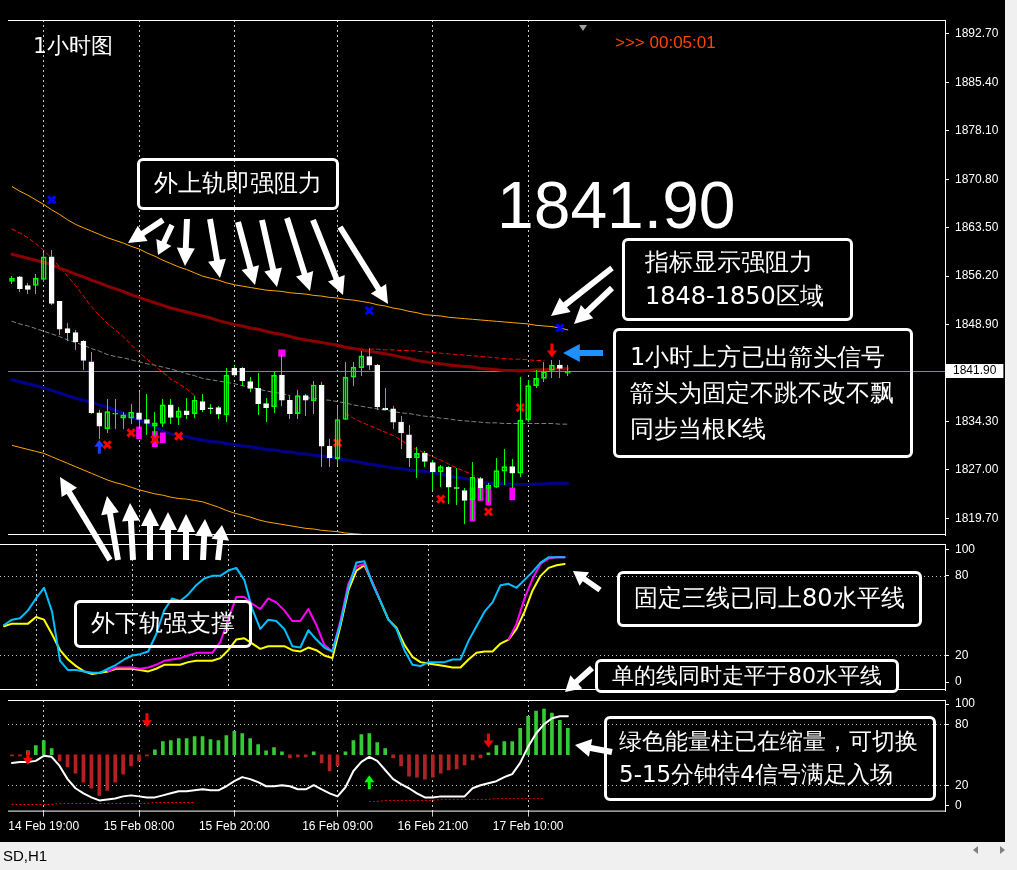 Image resolution: width=1017 pixels, height=870 pixels. Describe the element at coordinates (763, 393) in the screenshot. I see `text: 1小时上方已出箭头信号箭头为固定不跳不改不飘同步当根K线` at that location.